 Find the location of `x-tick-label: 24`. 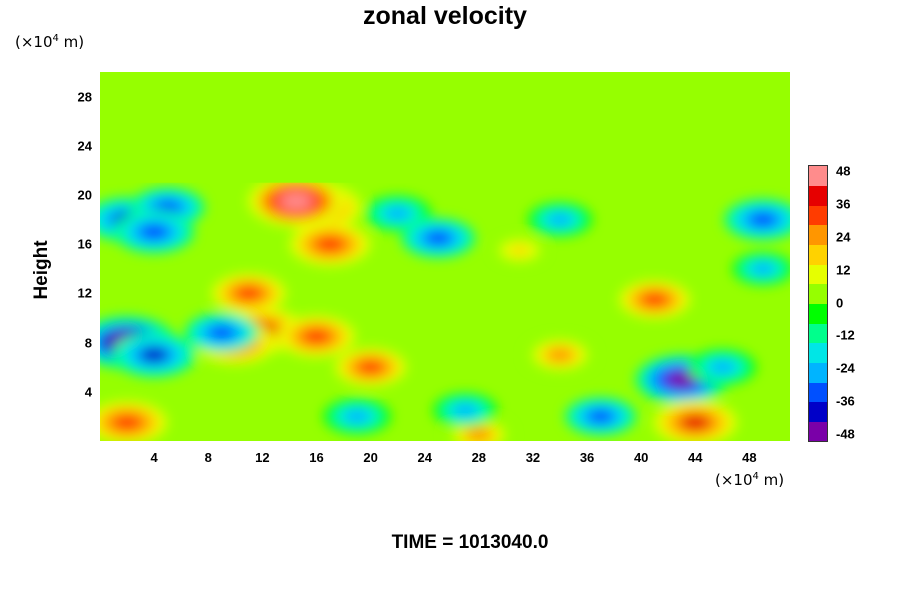

x-tick-label: 24 is located at coordinates (424, 457).